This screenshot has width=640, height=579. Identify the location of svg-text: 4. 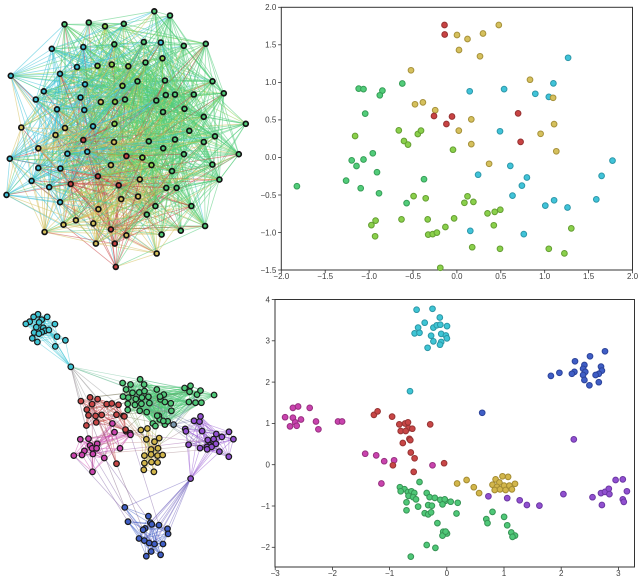
(268, 299).